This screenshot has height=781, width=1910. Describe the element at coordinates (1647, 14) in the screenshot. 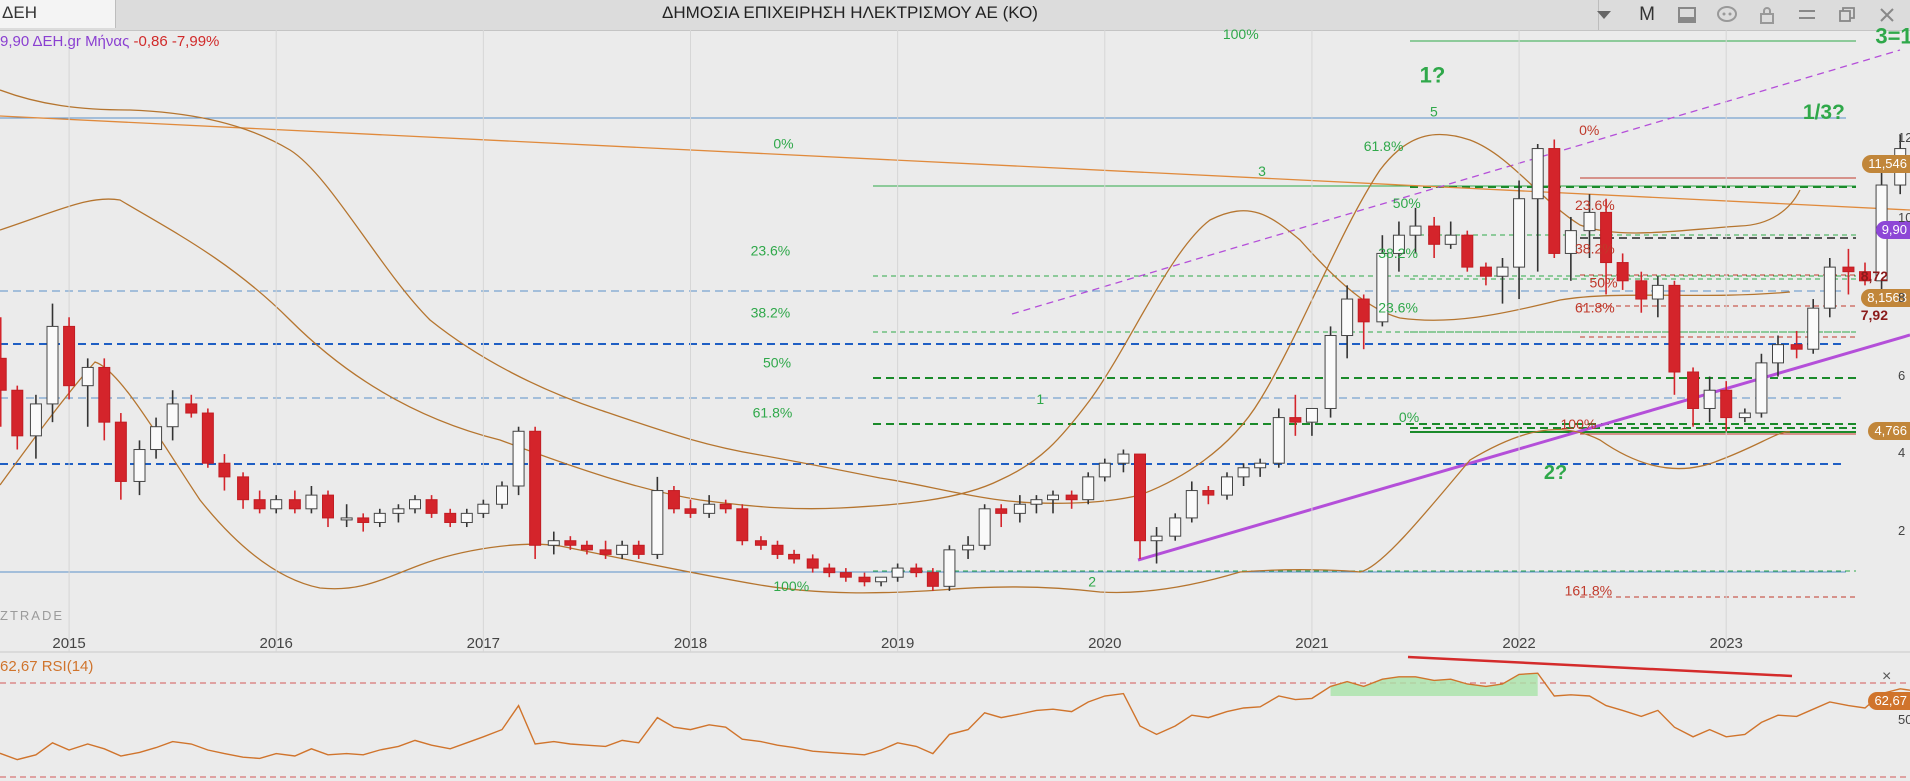

I see `period-button: M` at that location.